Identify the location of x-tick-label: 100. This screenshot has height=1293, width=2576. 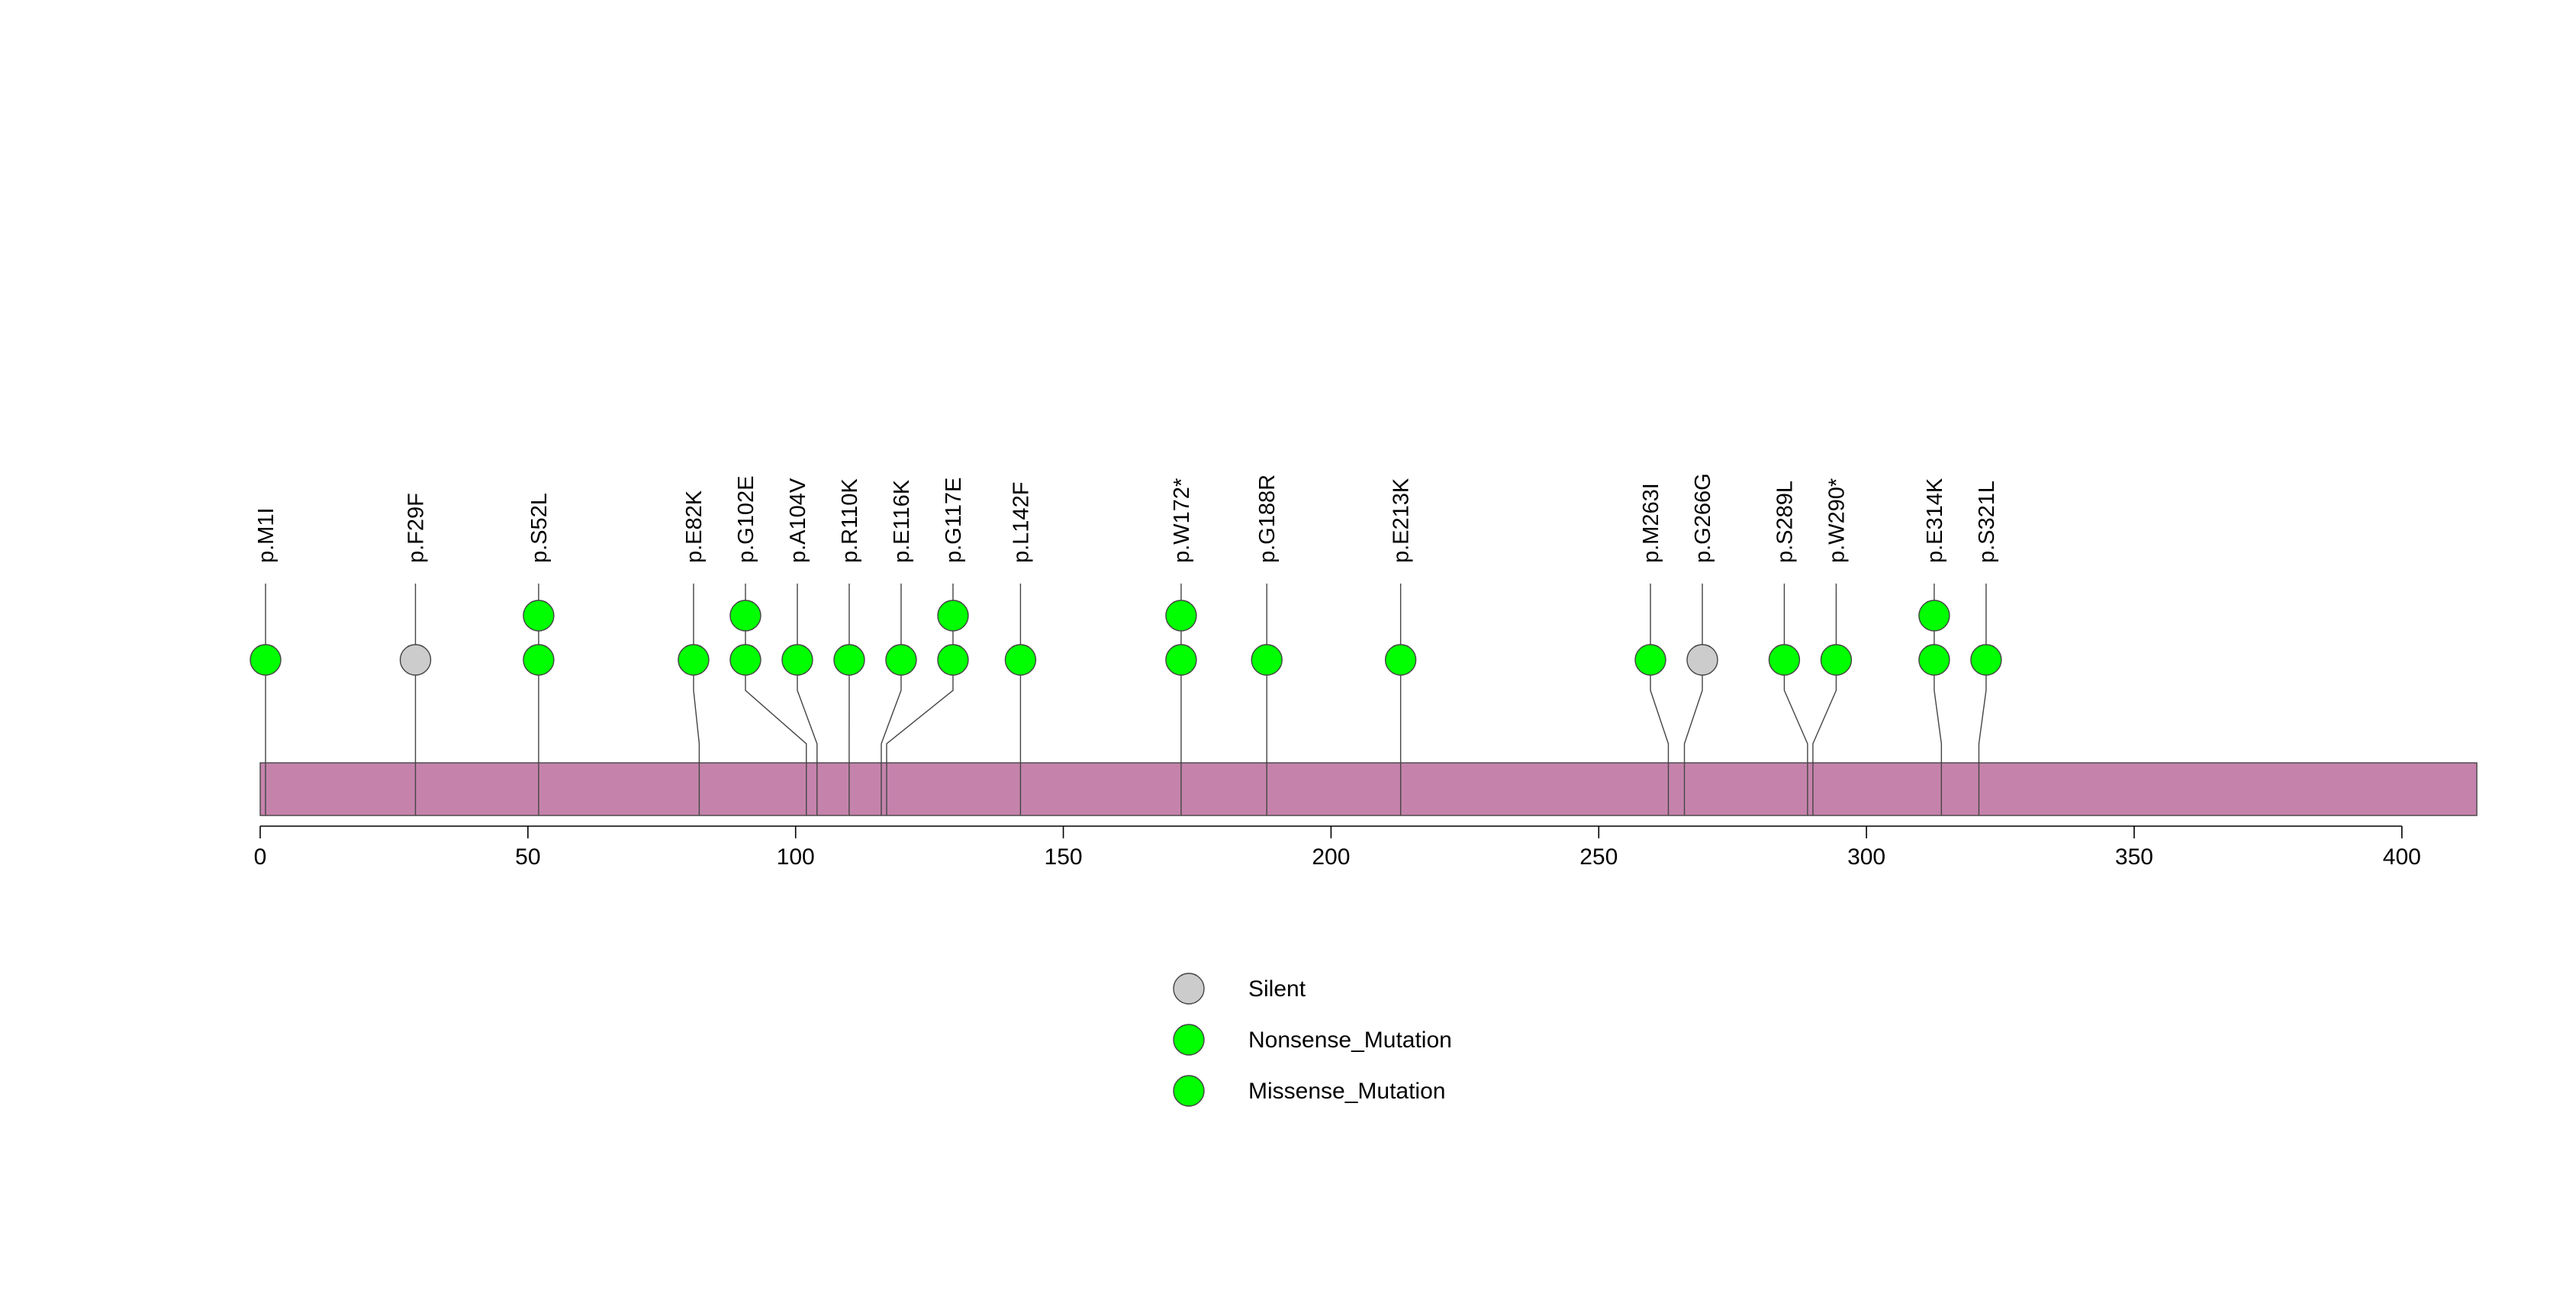
(796, 857).